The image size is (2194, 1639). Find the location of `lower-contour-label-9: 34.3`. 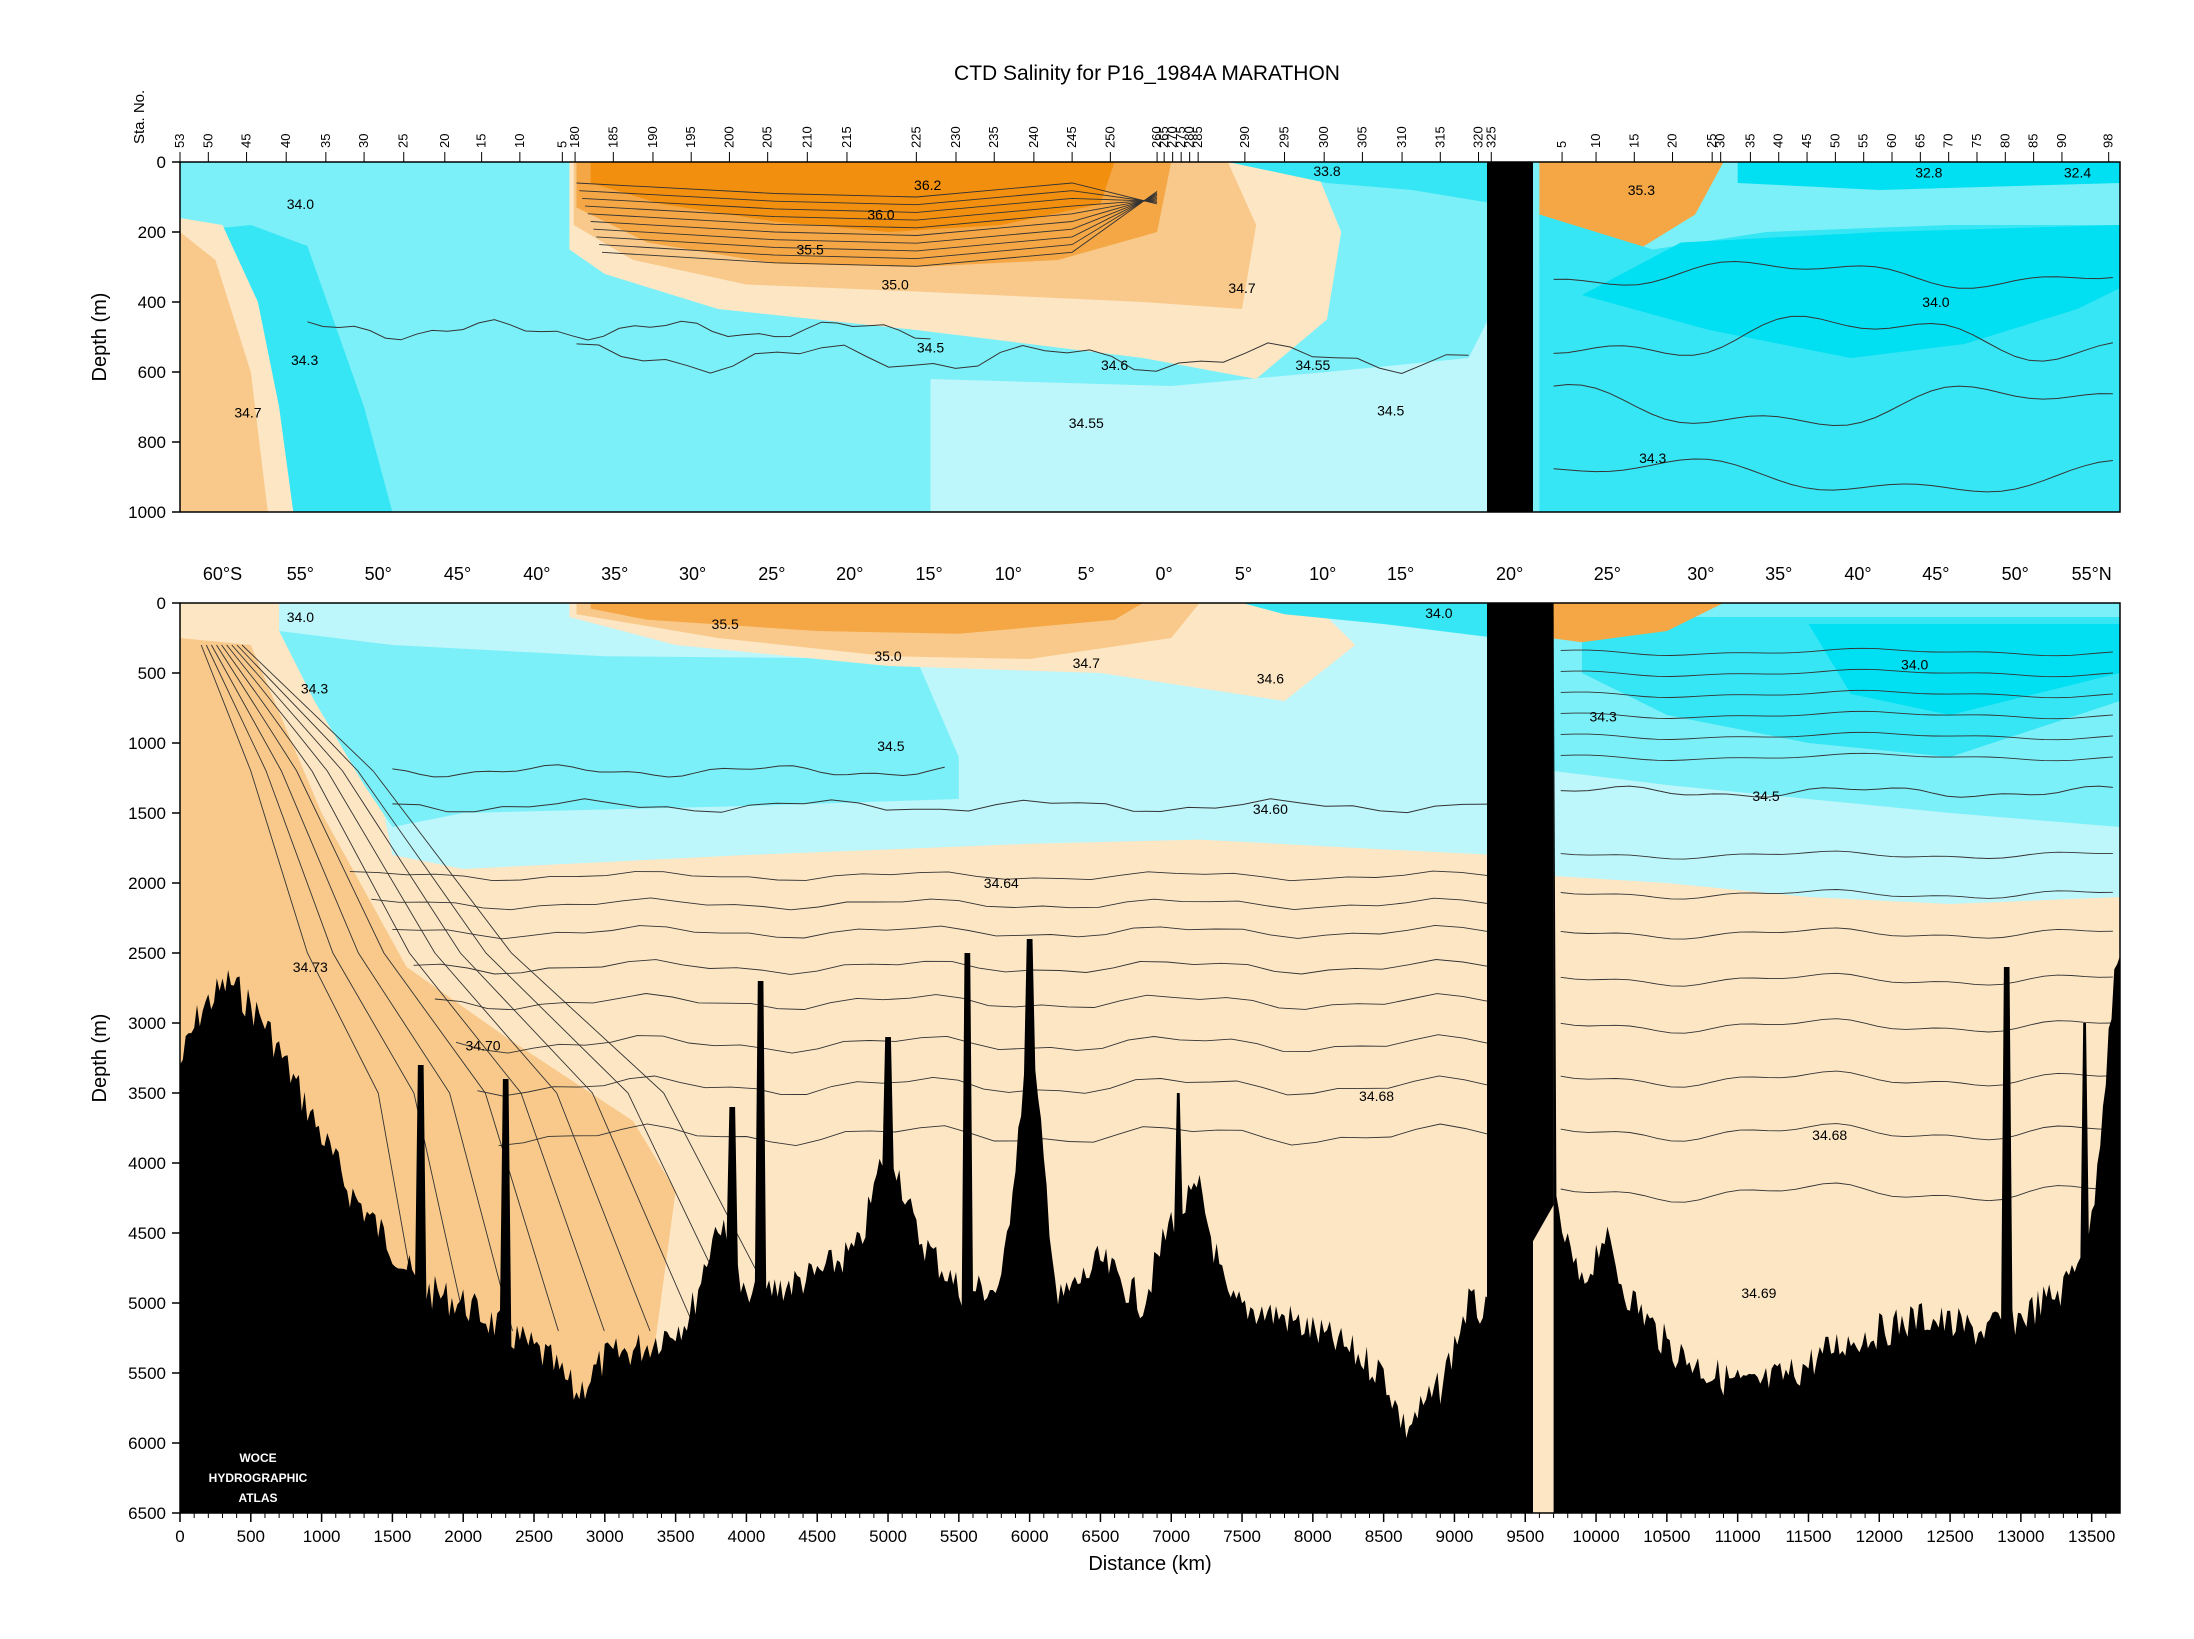

lower-contour-label-9: 34.3 is located at coordinates (1603, 716).